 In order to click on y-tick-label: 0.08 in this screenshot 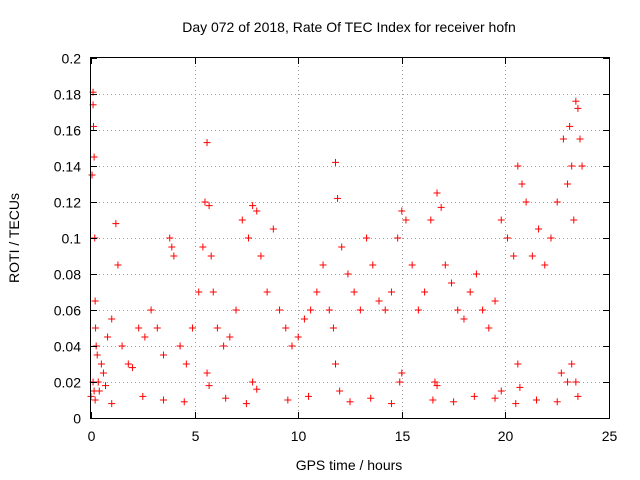, I will do `click(67, 275)`.